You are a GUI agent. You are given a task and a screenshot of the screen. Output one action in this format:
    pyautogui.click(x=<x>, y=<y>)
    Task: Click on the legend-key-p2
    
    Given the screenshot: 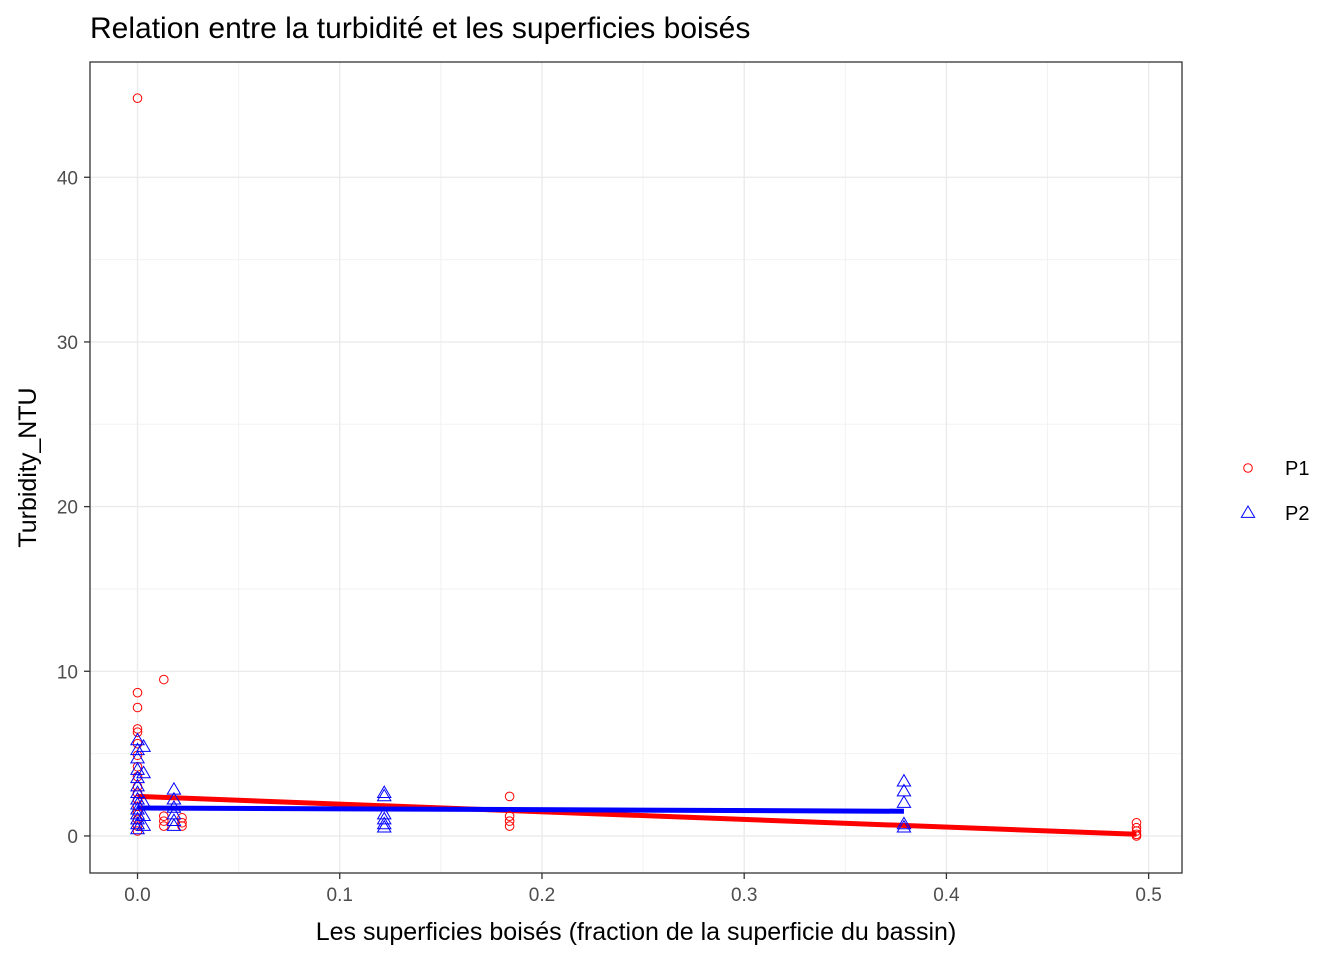 What is the action you would take?
    pyautogui.click(x=1248, y=511)
    